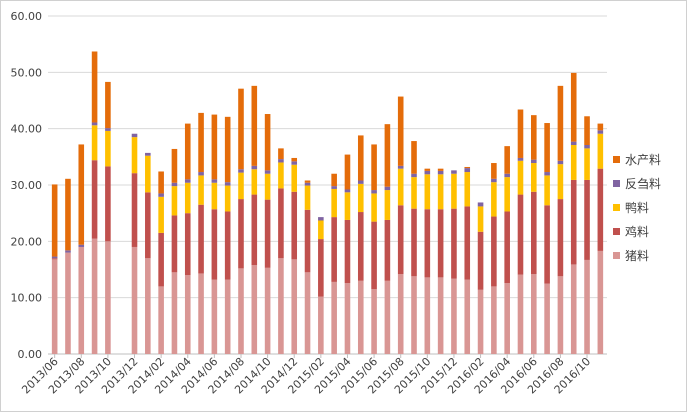 This screenshot has width=687, height=415. I want to click on legend-label: 鸭料, so click(637, 208).